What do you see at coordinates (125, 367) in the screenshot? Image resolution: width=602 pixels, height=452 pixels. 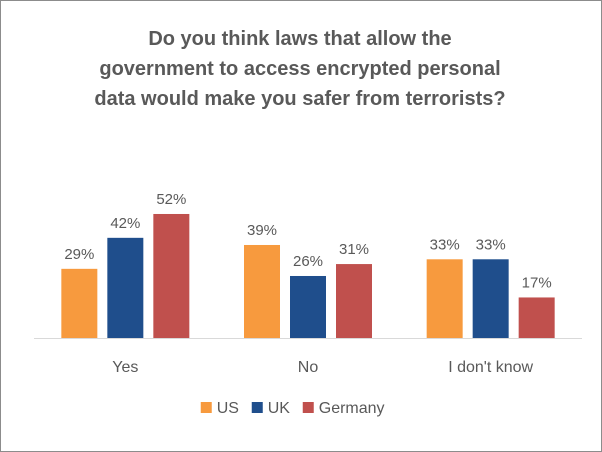 I see `category-label-0: Yes` at bounding box center [125, 367].